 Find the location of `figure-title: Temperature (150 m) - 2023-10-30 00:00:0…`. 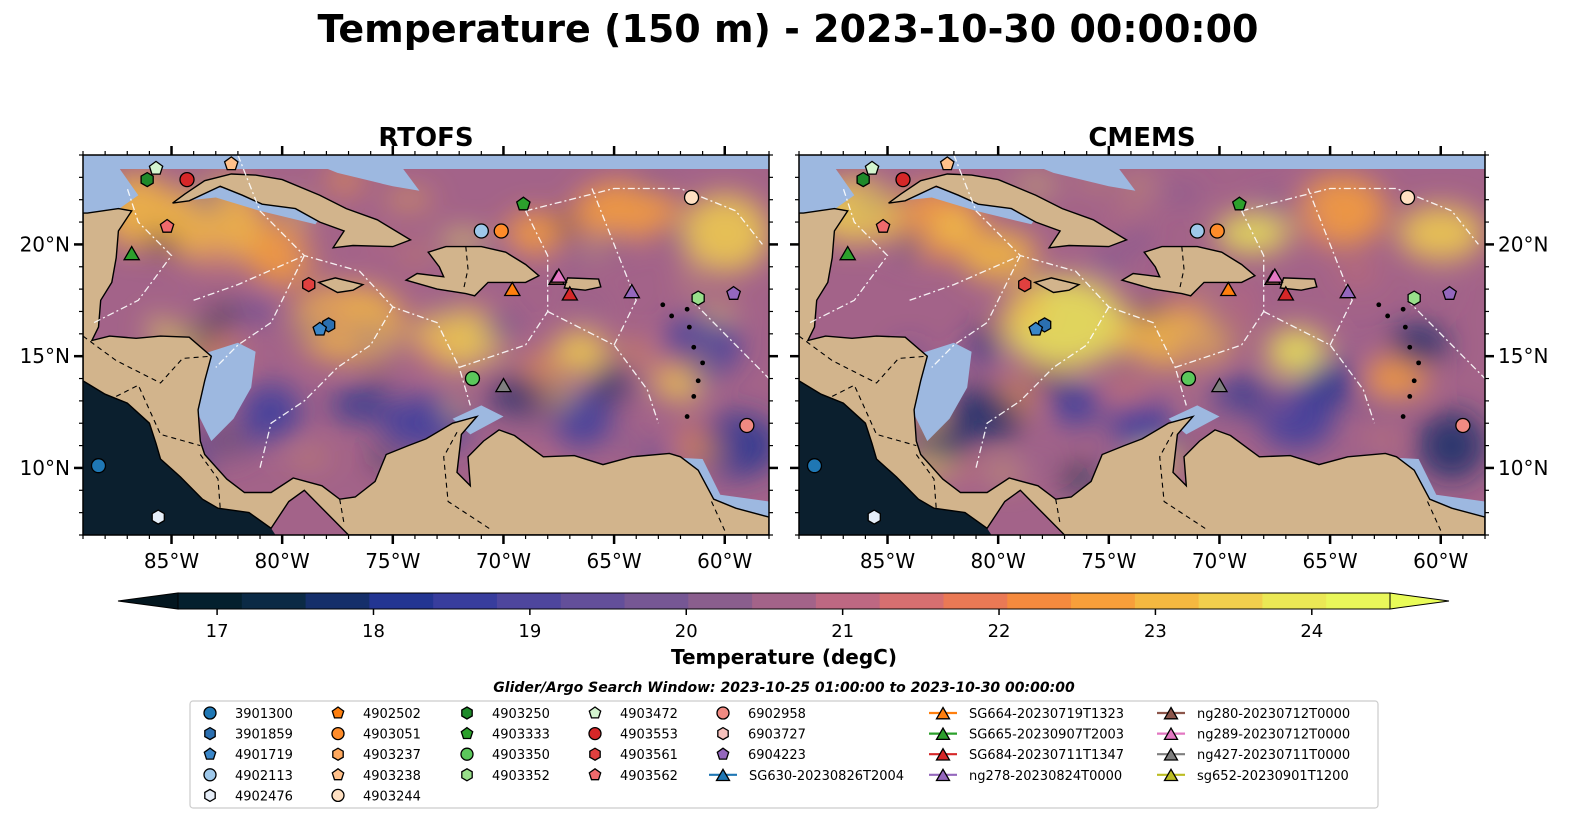

figure-title: Temperature (150 m) - 2023-10-30 00:00:0… is located at coordinates (787, 29).